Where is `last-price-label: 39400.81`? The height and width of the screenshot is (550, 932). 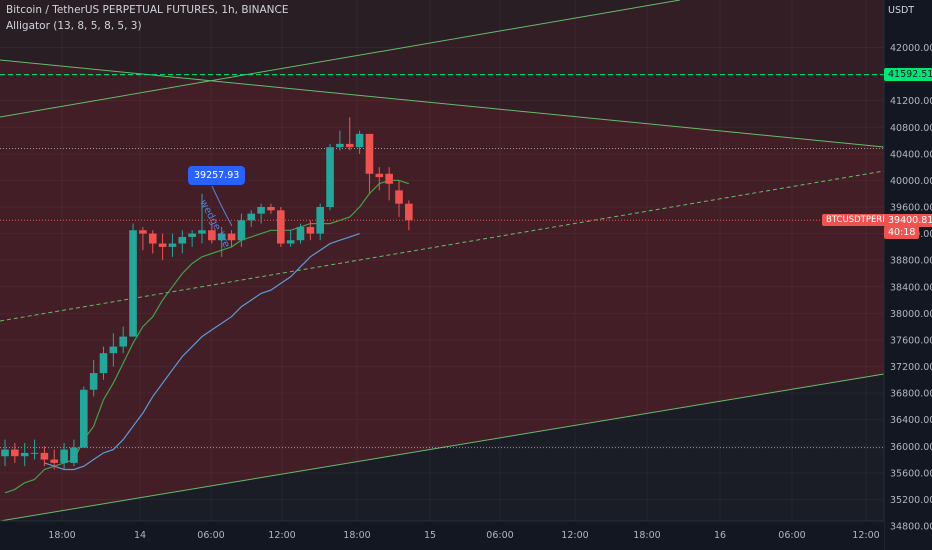 last-price-label: 39400.81 is located at coordinates (908, 220).